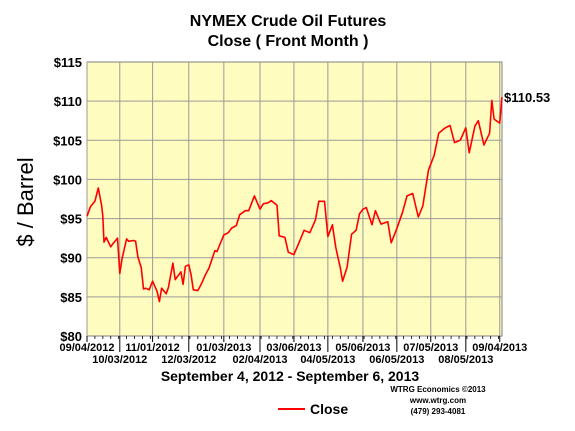 The width and height of the screenshot is (575, 431). What do you see at coordinates (152, 348) in the screenshot?
I see `x-tick-label: 11/01/2012` at bounding box center [152, 348].